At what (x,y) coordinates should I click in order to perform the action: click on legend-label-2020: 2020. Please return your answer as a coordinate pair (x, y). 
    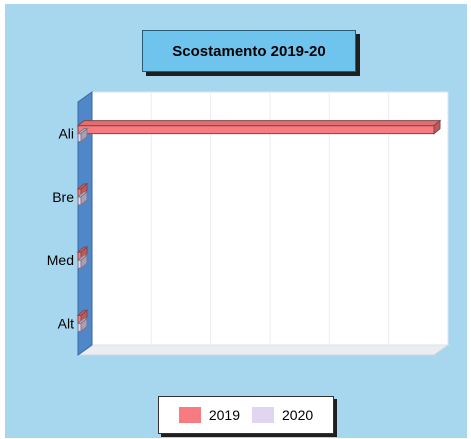
    Looking at the image, I should click on (298, 415).